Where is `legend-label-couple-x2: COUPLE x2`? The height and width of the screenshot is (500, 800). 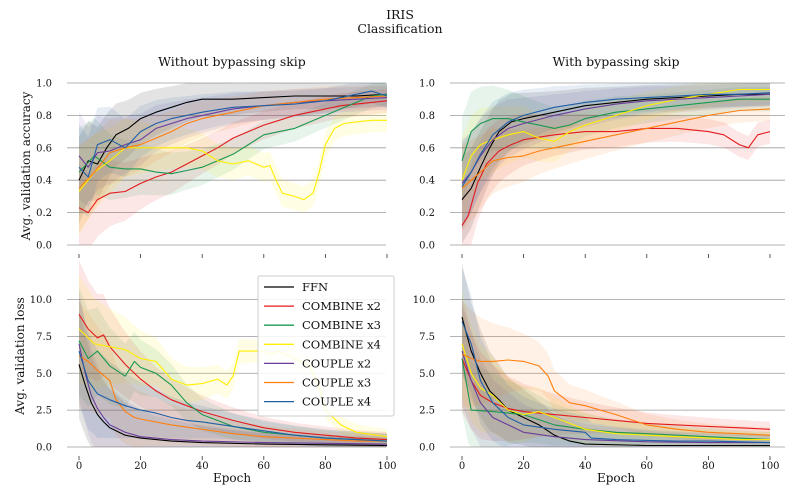 legend-label-couple-x2: COUPLE x2 is located at coordinates (336, 363).